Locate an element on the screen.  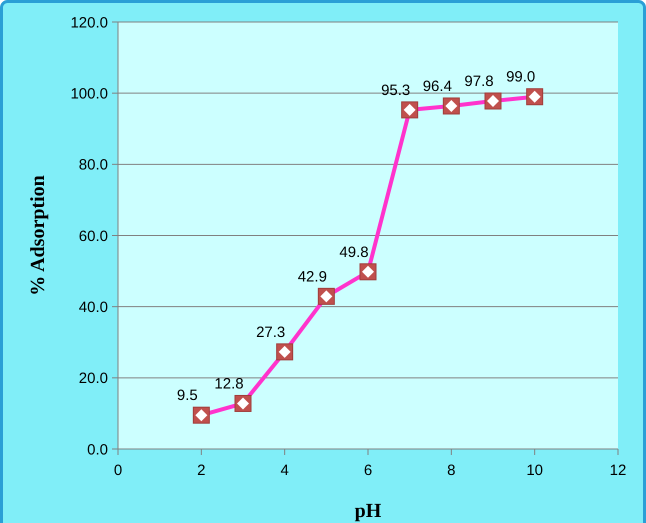
y-tick-label: 40.0 is located at coordinates (93, 307).